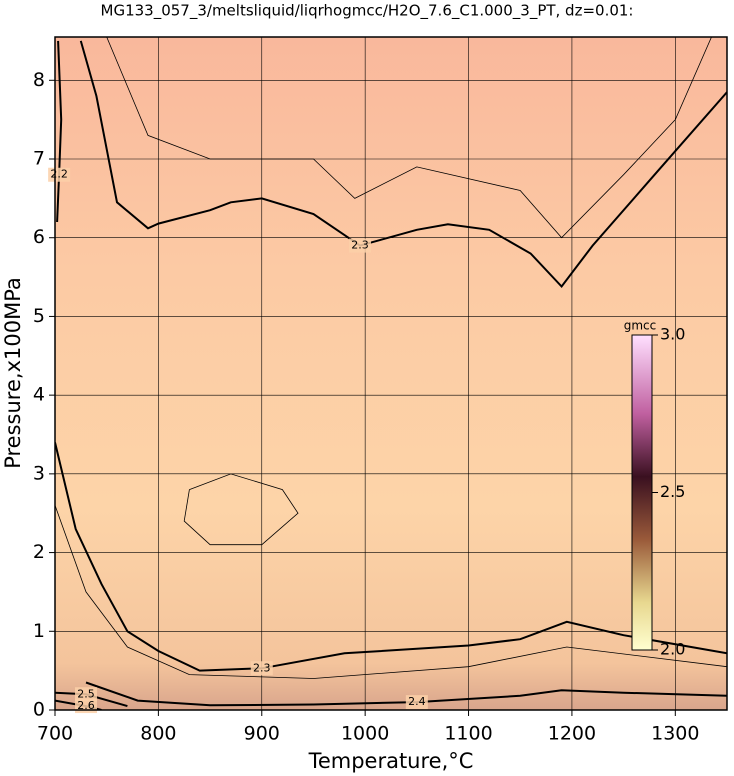 Image resolution: width=734 pixels, height=776 pixels. I want to click on y-tick-label: 7, so click(39, 159).